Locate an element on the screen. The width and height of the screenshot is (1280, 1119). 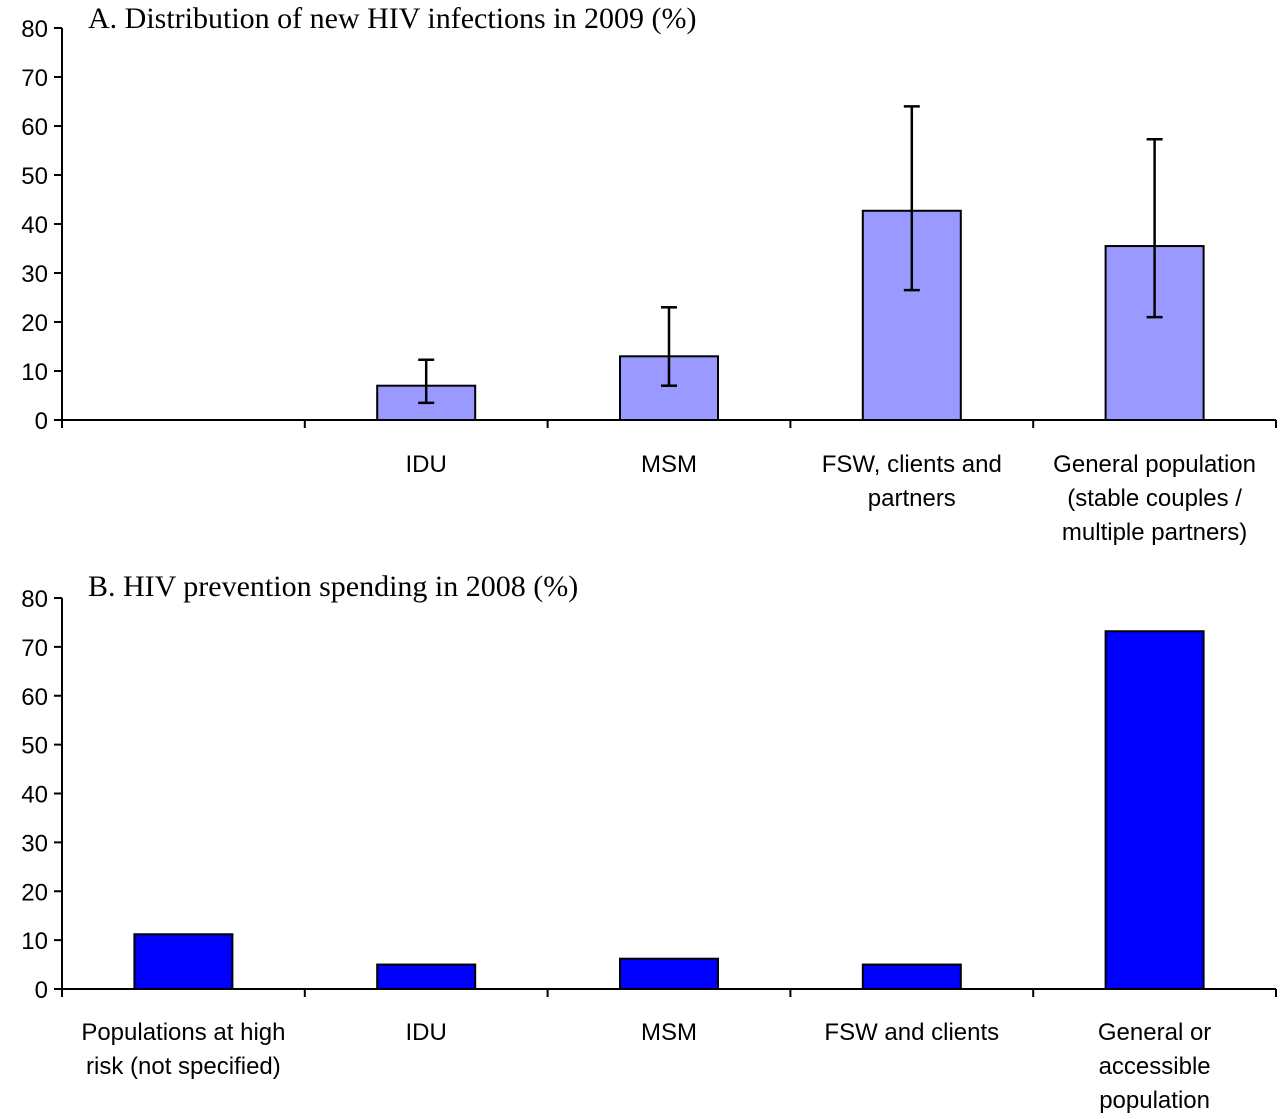
panel-b-category-label: Populations at high is located at coordinates (183, 1032).